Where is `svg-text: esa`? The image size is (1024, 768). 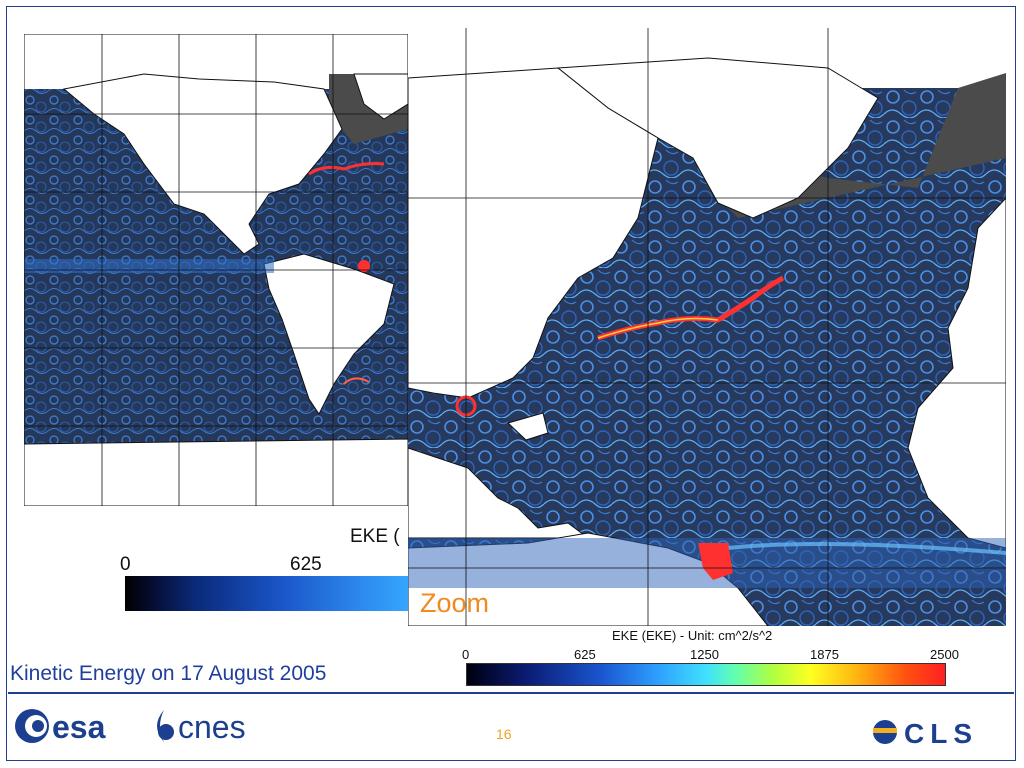
svg-text: esa is located at coordinates (79, 727).